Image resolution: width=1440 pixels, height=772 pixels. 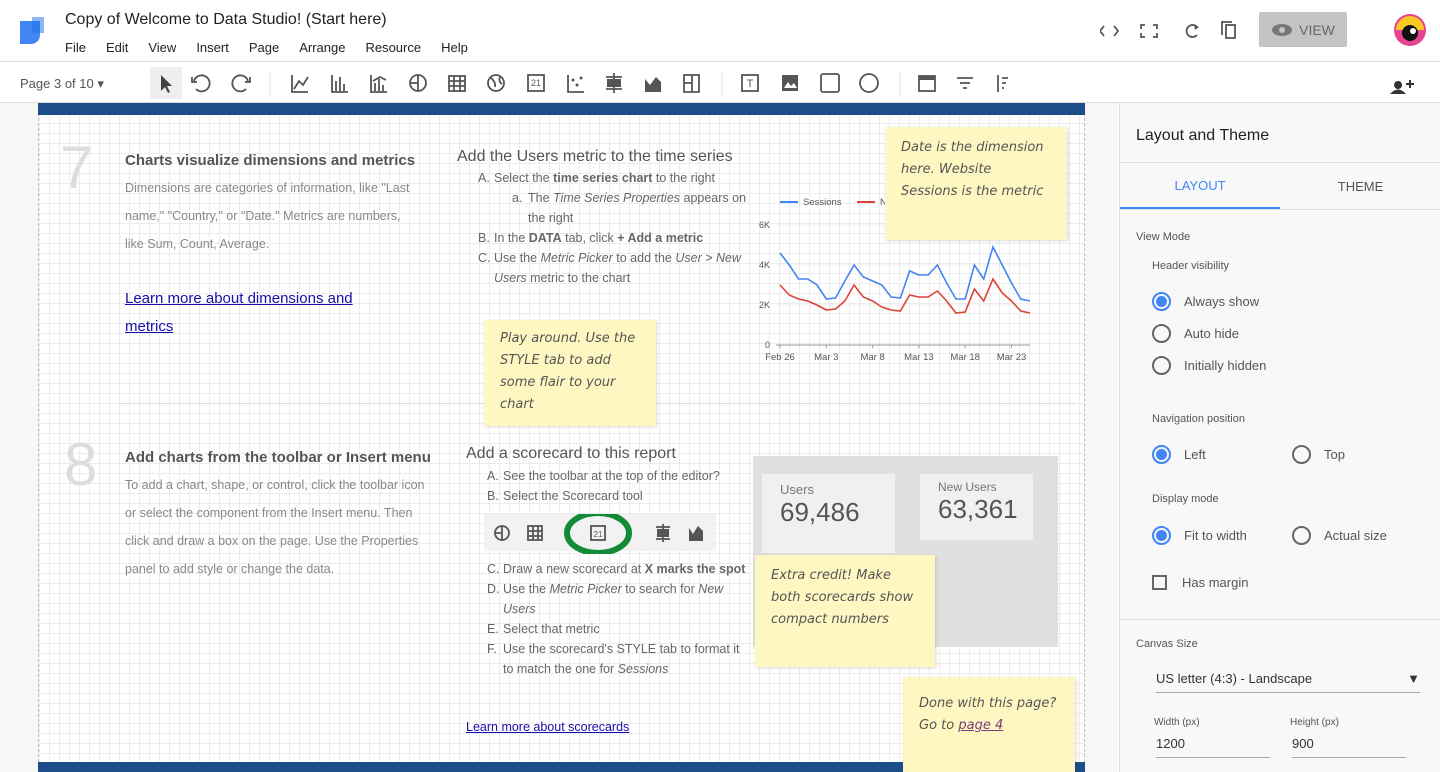 I want to click on inset-icons: 21, so click(x=598, y=533).